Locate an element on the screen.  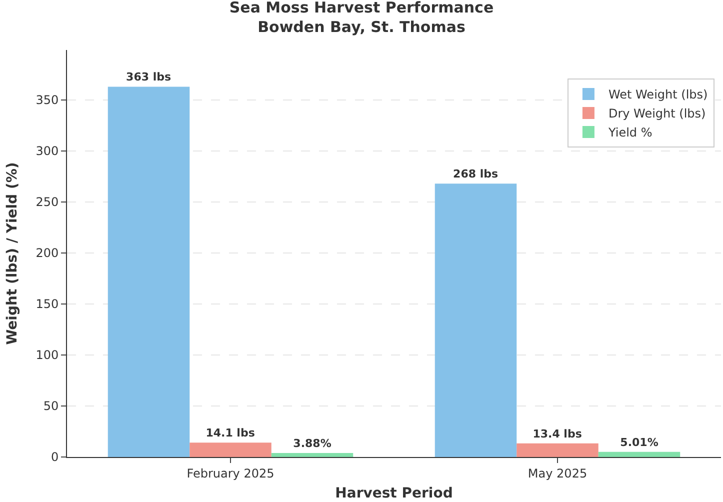
legend-label: Yield % is located at coordinates (629, 133).